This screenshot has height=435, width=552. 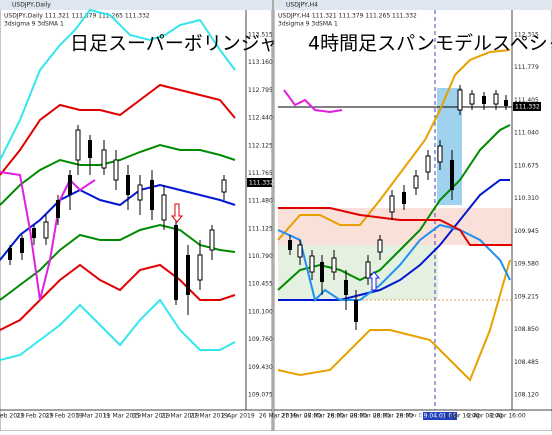 I want to click on price-label: 108.485, so click(x=526, y=362).